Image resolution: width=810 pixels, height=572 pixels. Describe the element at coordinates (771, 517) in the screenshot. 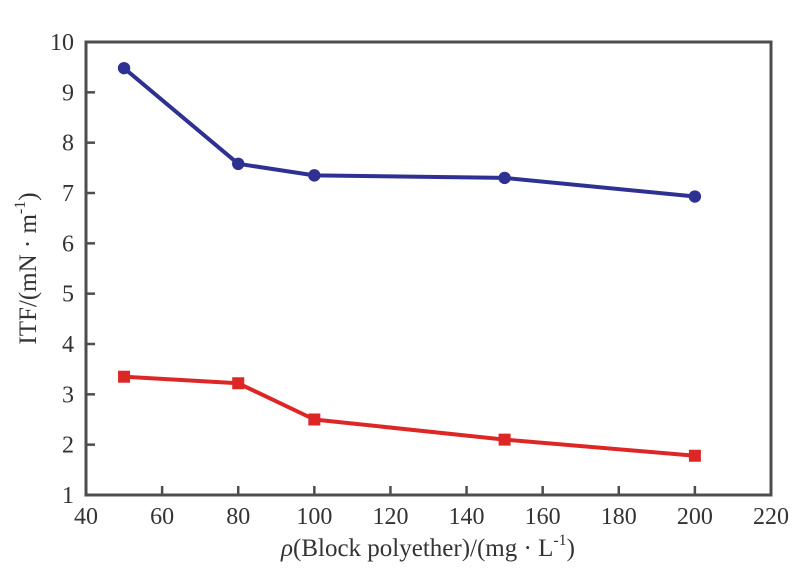

I see `x-axis-tick-label: 220` at that location.